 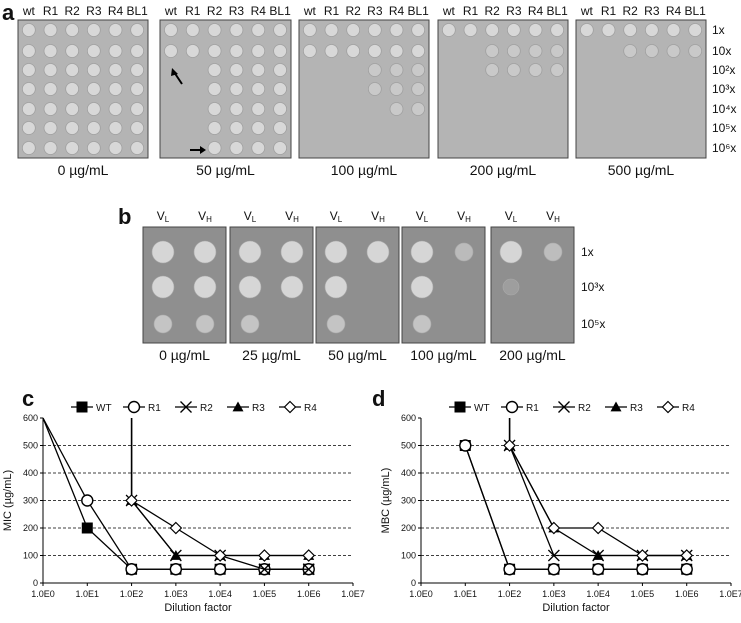 I want to click on legend-label: WT, so click(x=482, y=408).